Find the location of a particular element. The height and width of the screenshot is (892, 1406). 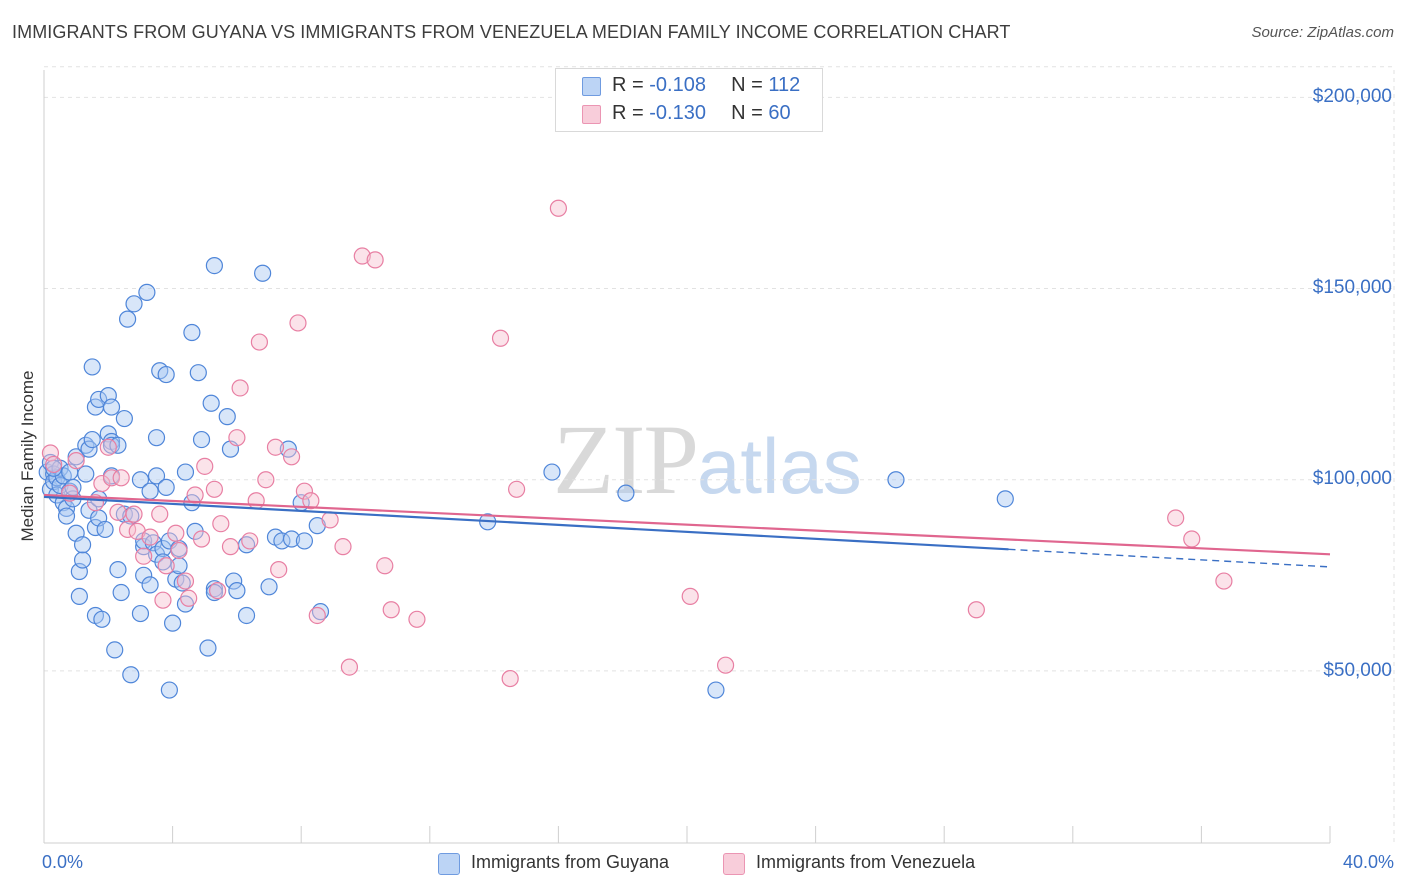

watermark: ZIPatlas is located at coordinates (707, 459).